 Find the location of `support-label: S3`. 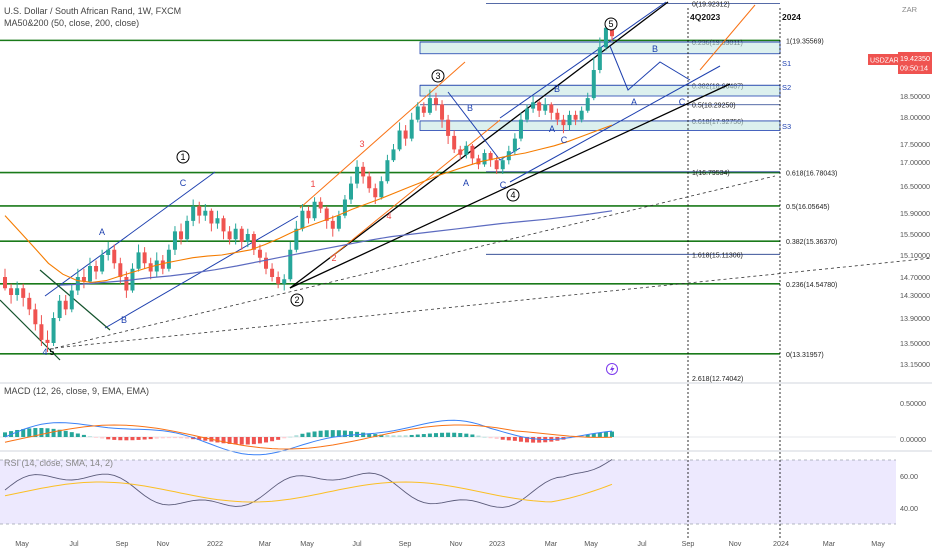

support-label: S3 is located at coordinates (786, 126).